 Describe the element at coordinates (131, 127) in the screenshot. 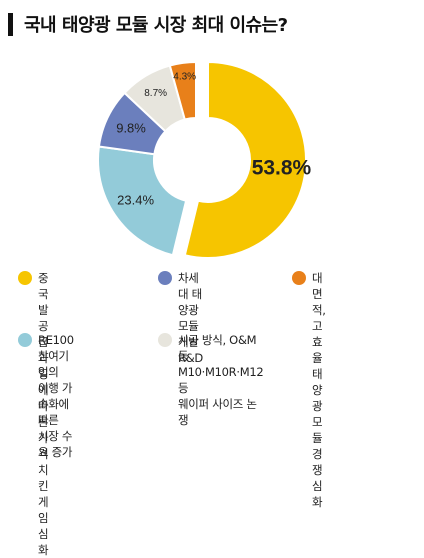

I see `data-label-next-gen-rnd: 9.8%` at that location.